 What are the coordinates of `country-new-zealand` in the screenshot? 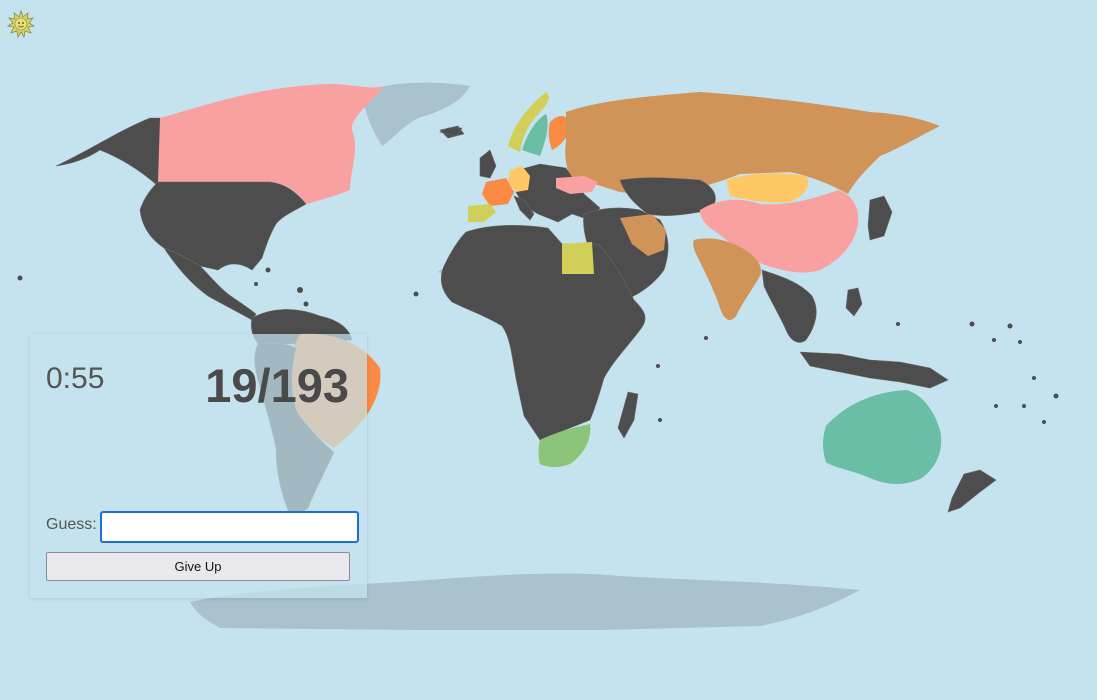 It's located at (972, 491).